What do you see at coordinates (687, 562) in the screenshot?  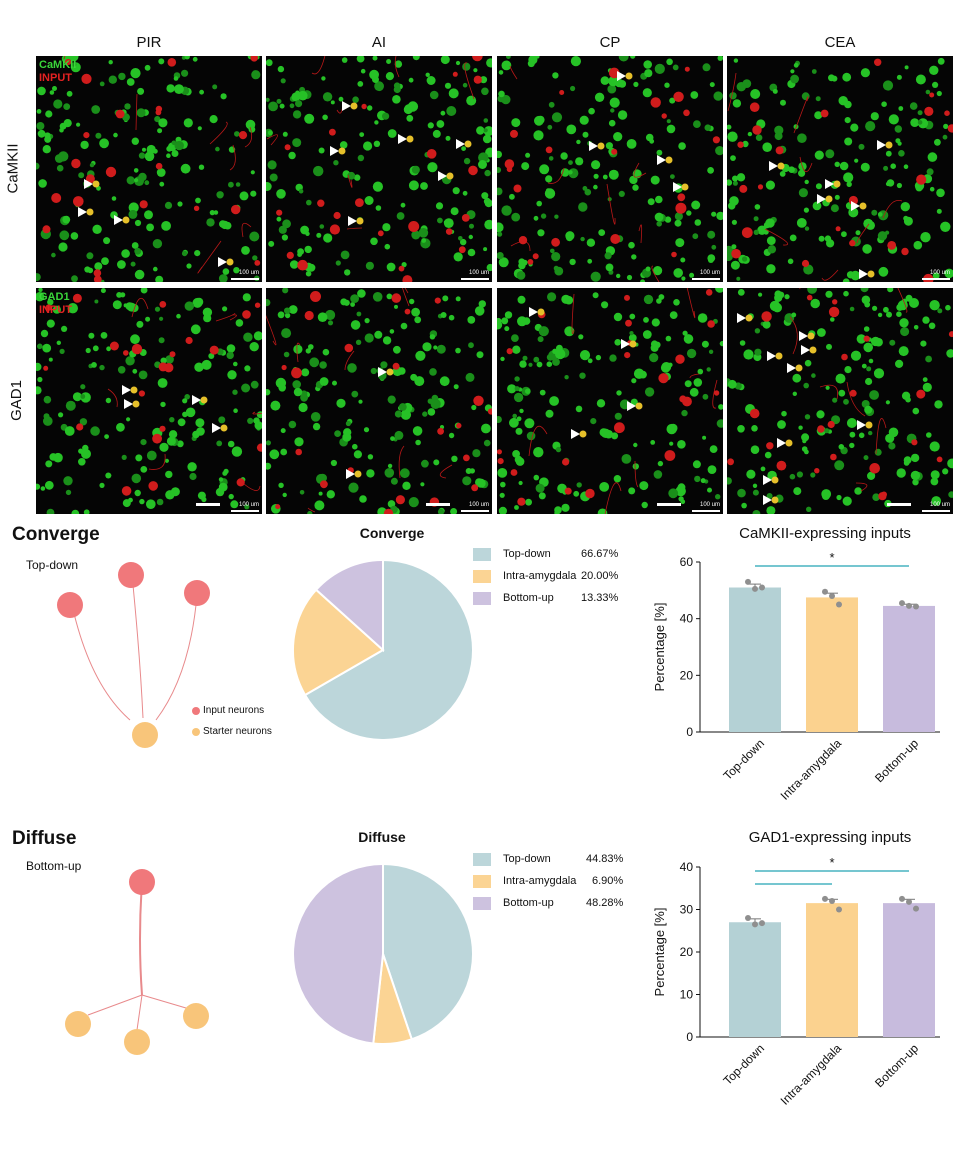 I see `y-tick-label: 60` at bounding box center [687, 562].